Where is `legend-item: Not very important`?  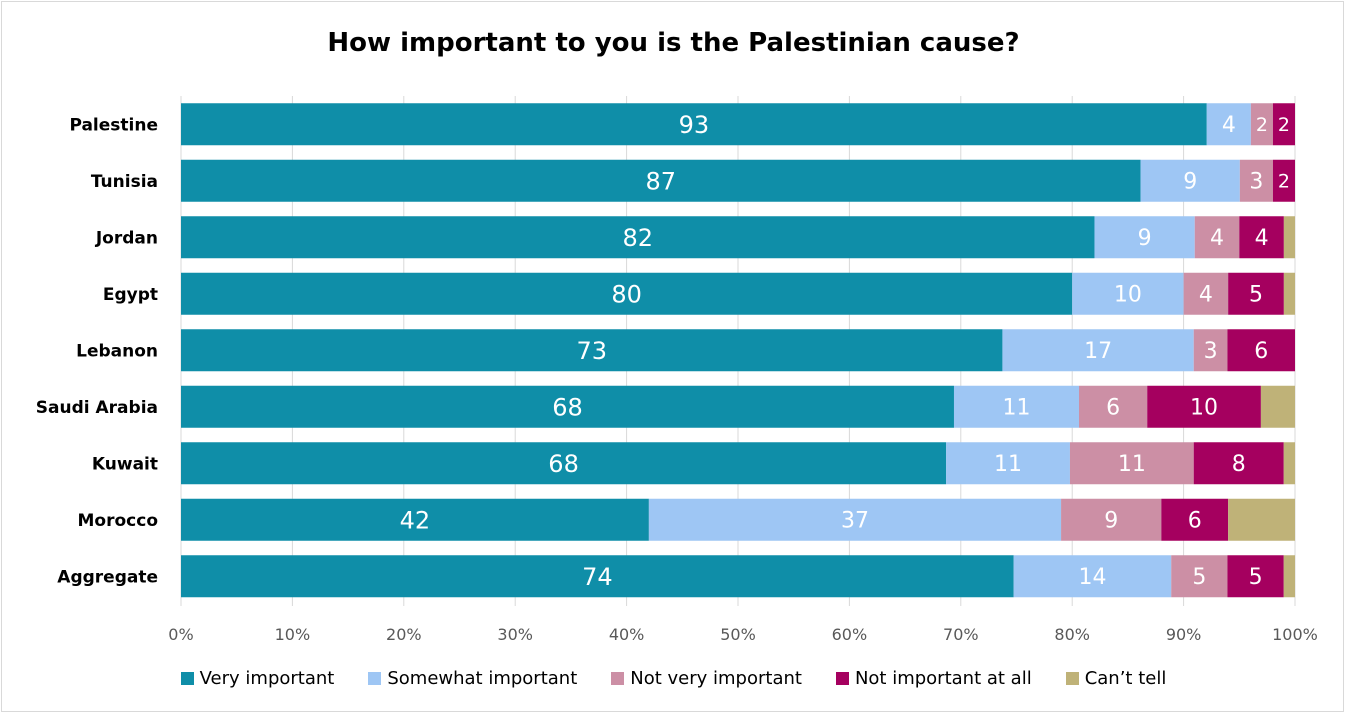 legend-item: Not very important is located at coordinates (706, 678).